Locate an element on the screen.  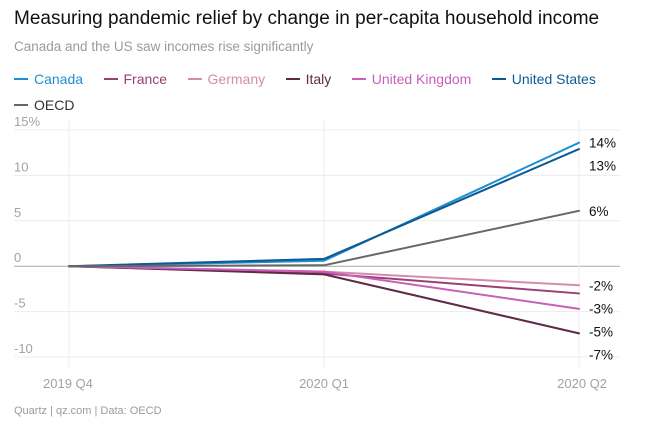
x-tick-label: 2019 Q4 is located at coordinates (68, 383).